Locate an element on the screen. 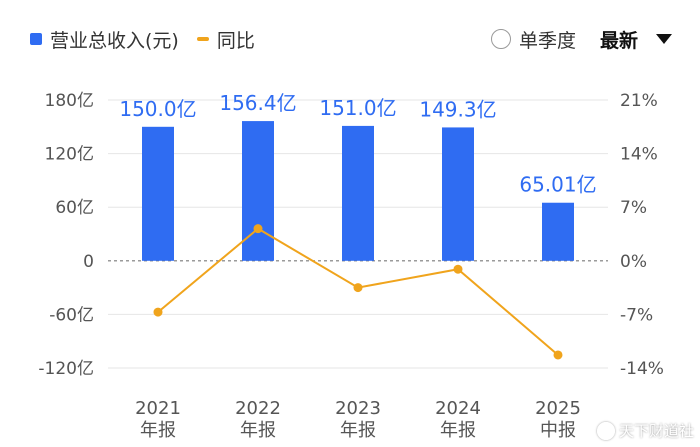  single-quarter-toggle: 单季度 is located at coordinates (533, 39).